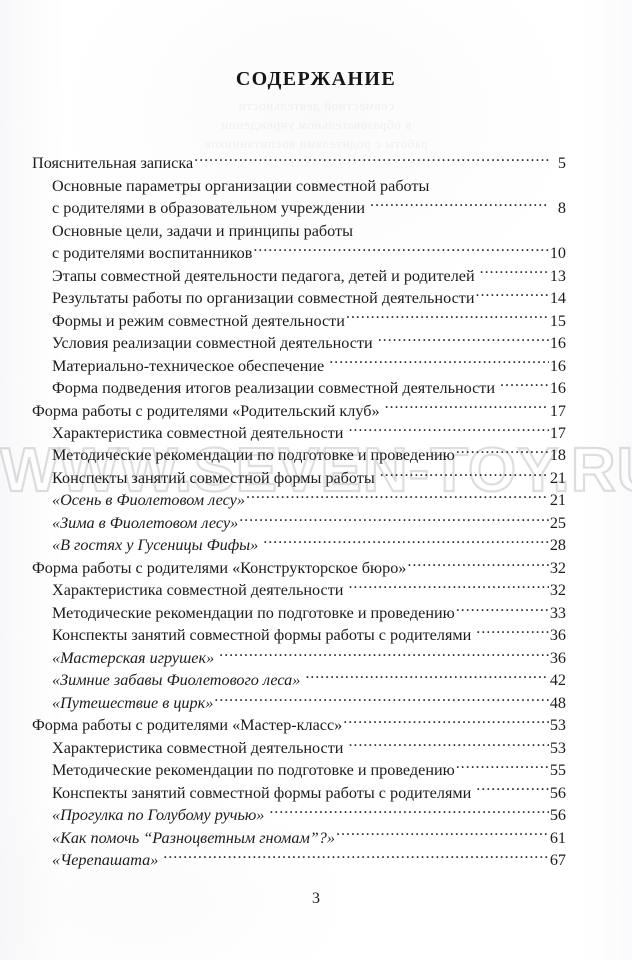 Image resolution: width=632 pixels, height=960 pixels. What do you see at coordinates (309, 365) in the screenshot?
I see `toc-entry: Материально-техническое обеспечение 16` at bounding box center [309, 365].